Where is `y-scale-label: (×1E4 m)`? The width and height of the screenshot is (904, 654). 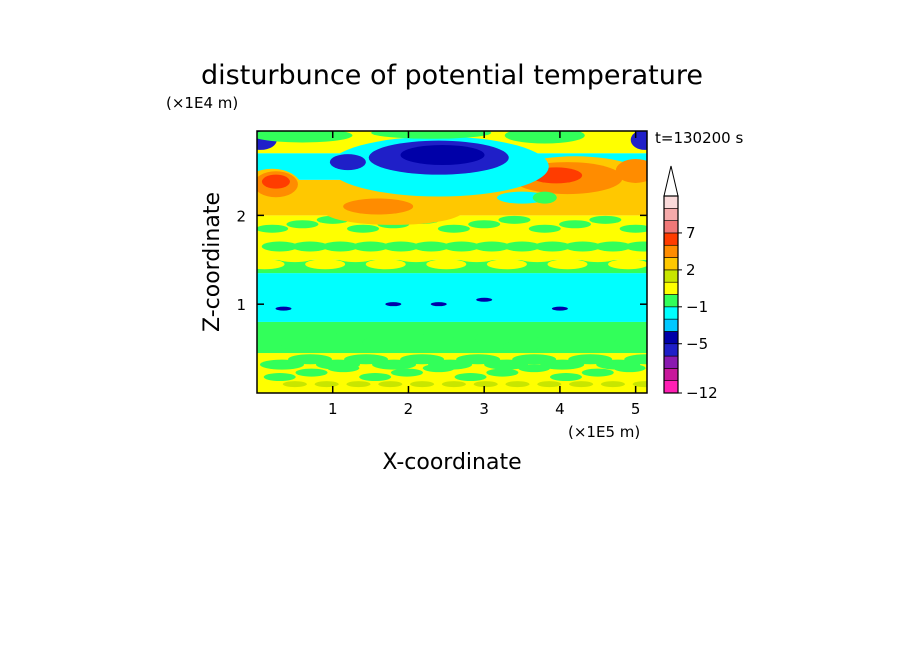 y-scale-label: (×1E4 m) is located at coordinates (202, 103).